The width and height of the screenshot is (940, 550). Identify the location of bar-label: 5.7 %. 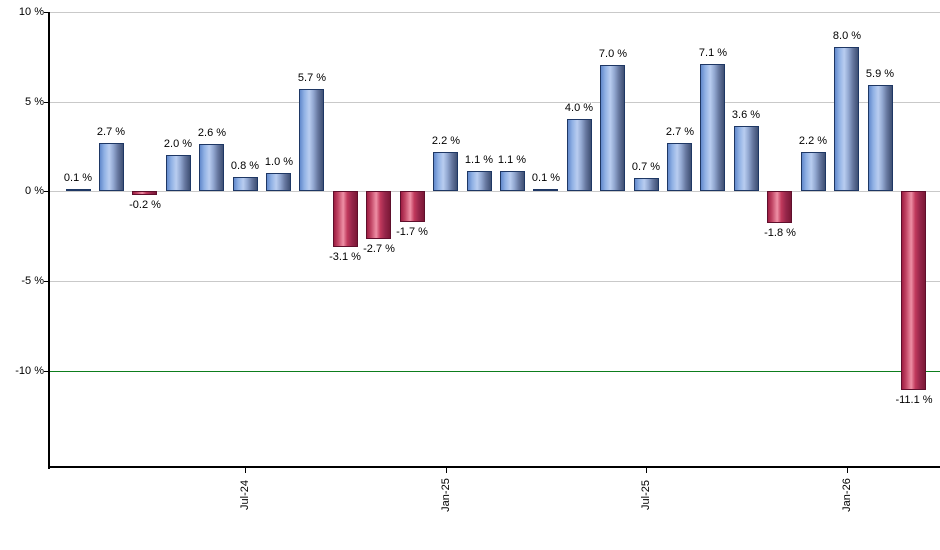
(312, 78).